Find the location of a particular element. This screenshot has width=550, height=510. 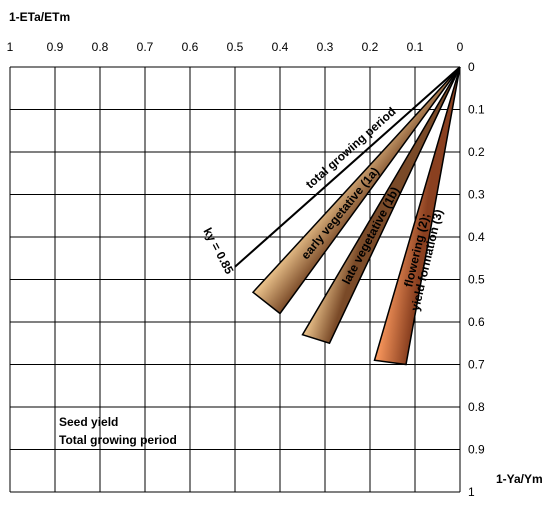

y-tick-label: 0.3 is located at coordinates (476, 195).